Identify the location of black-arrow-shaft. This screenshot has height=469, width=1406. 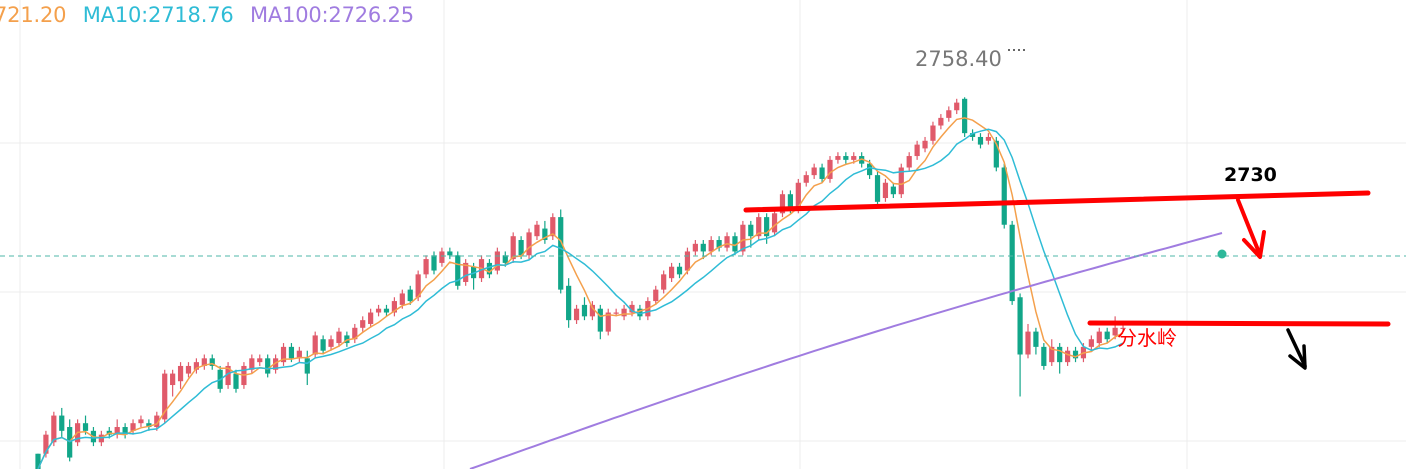
(1296, 348).